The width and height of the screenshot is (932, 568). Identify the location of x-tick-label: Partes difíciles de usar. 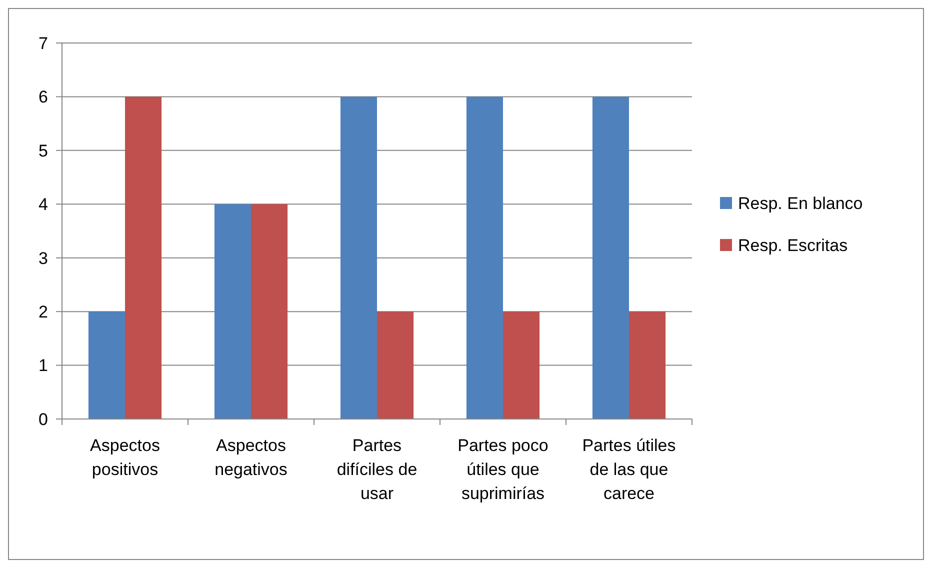
(377, 469).